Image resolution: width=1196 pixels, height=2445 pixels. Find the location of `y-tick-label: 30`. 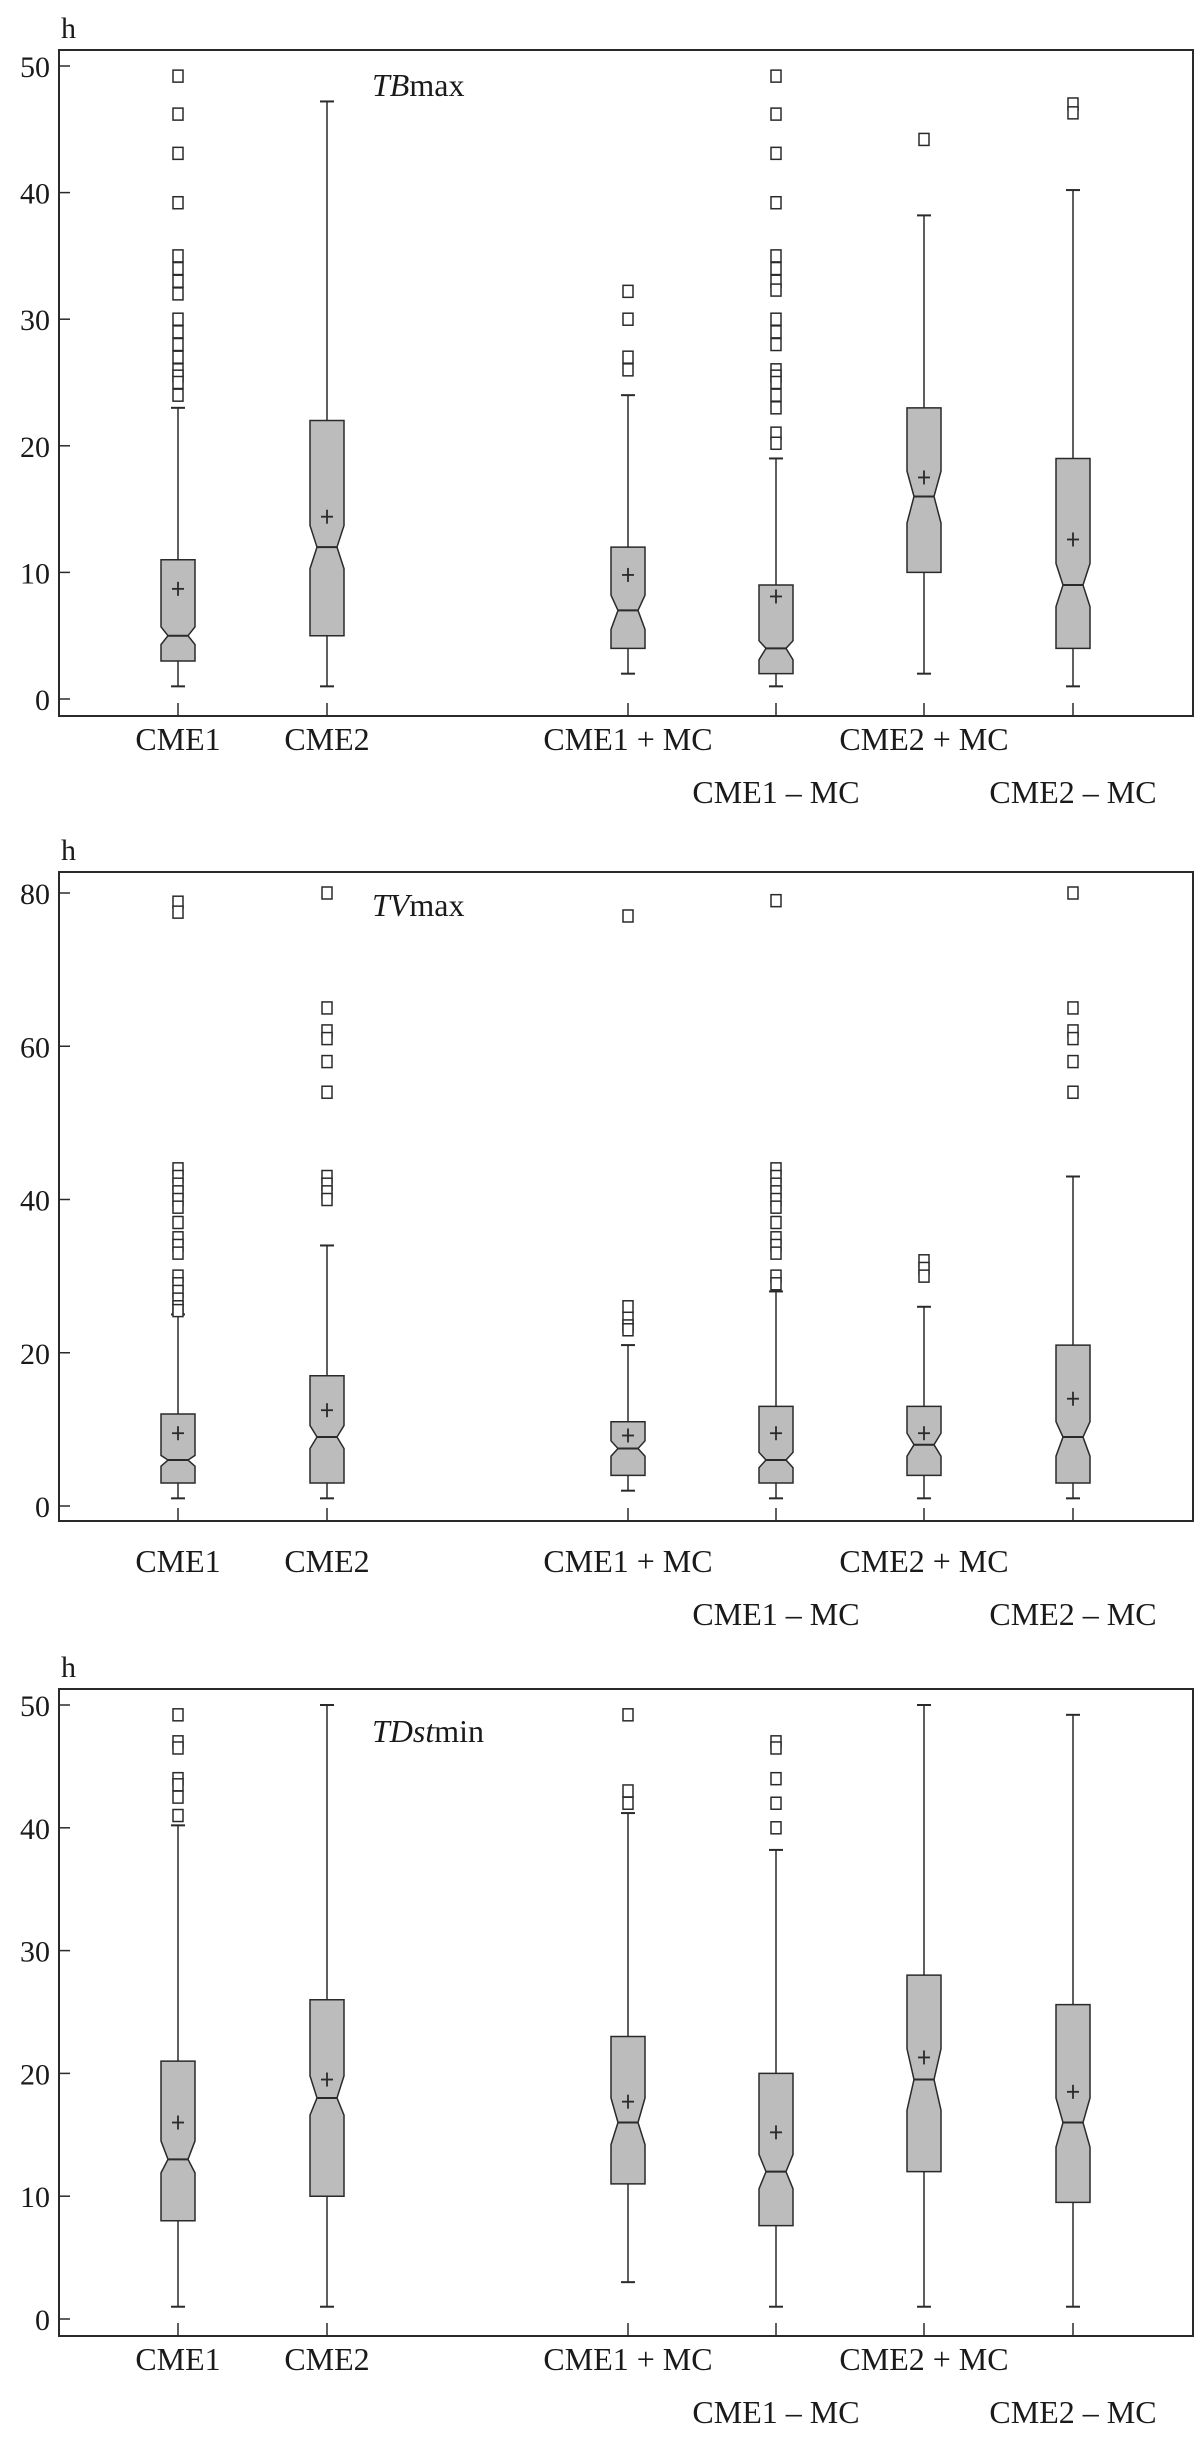

y-tick-label: 30 is located at coordinates (35, 1952).